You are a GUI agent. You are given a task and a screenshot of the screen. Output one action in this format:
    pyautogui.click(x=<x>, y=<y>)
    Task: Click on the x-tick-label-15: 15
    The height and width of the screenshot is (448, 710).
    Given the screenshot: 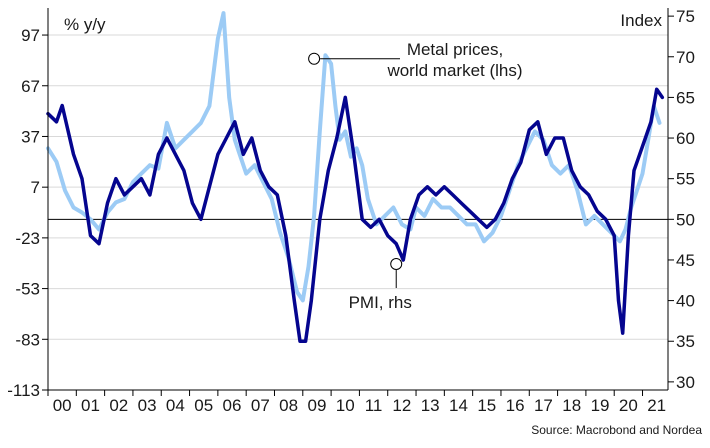 What is the action you would take?
    pyautogui.click(x=486, y=405)
    